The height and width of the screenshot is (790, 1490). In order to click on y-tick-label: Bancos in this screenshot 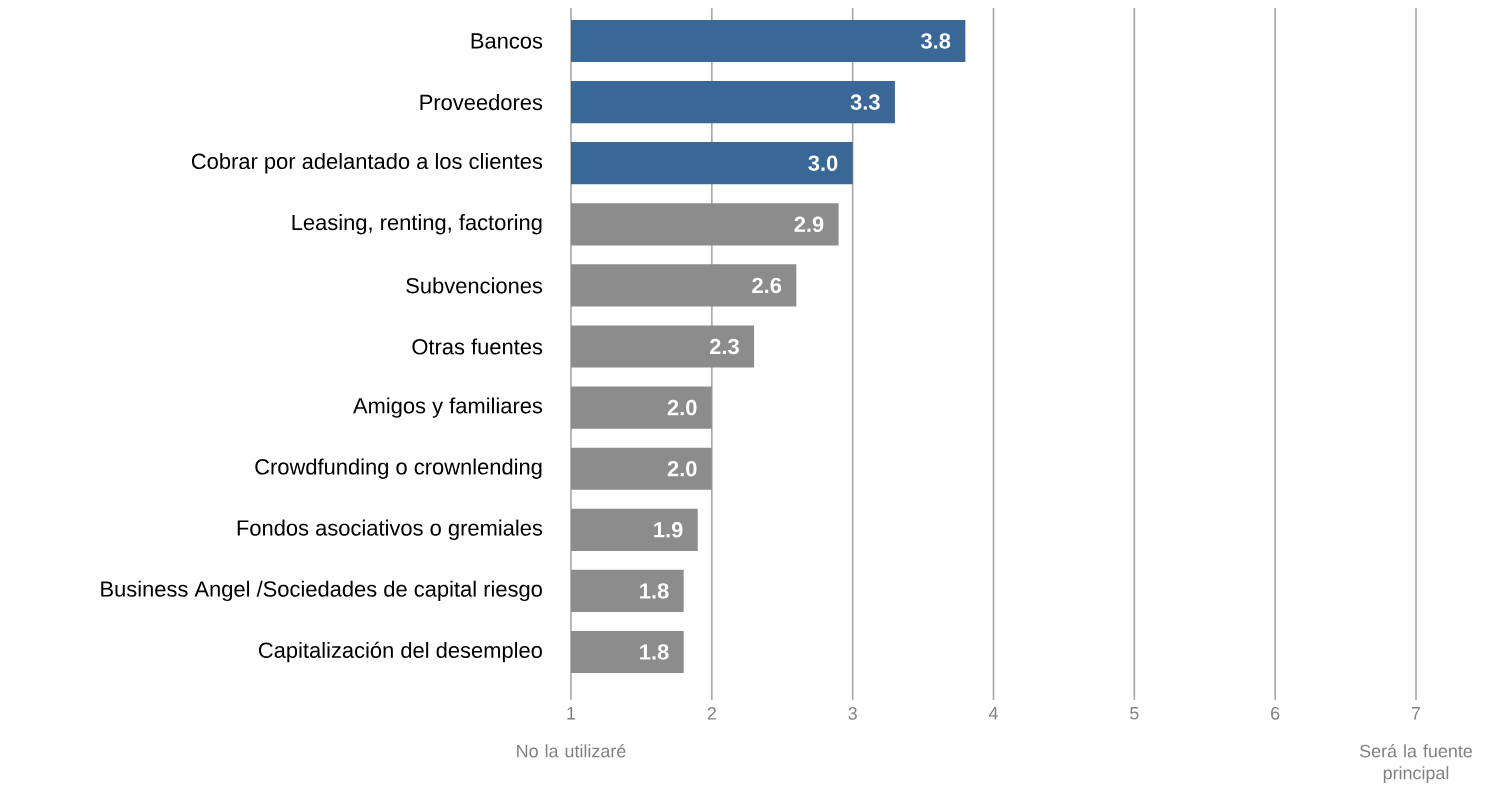, I will do `click(507, 41)`.